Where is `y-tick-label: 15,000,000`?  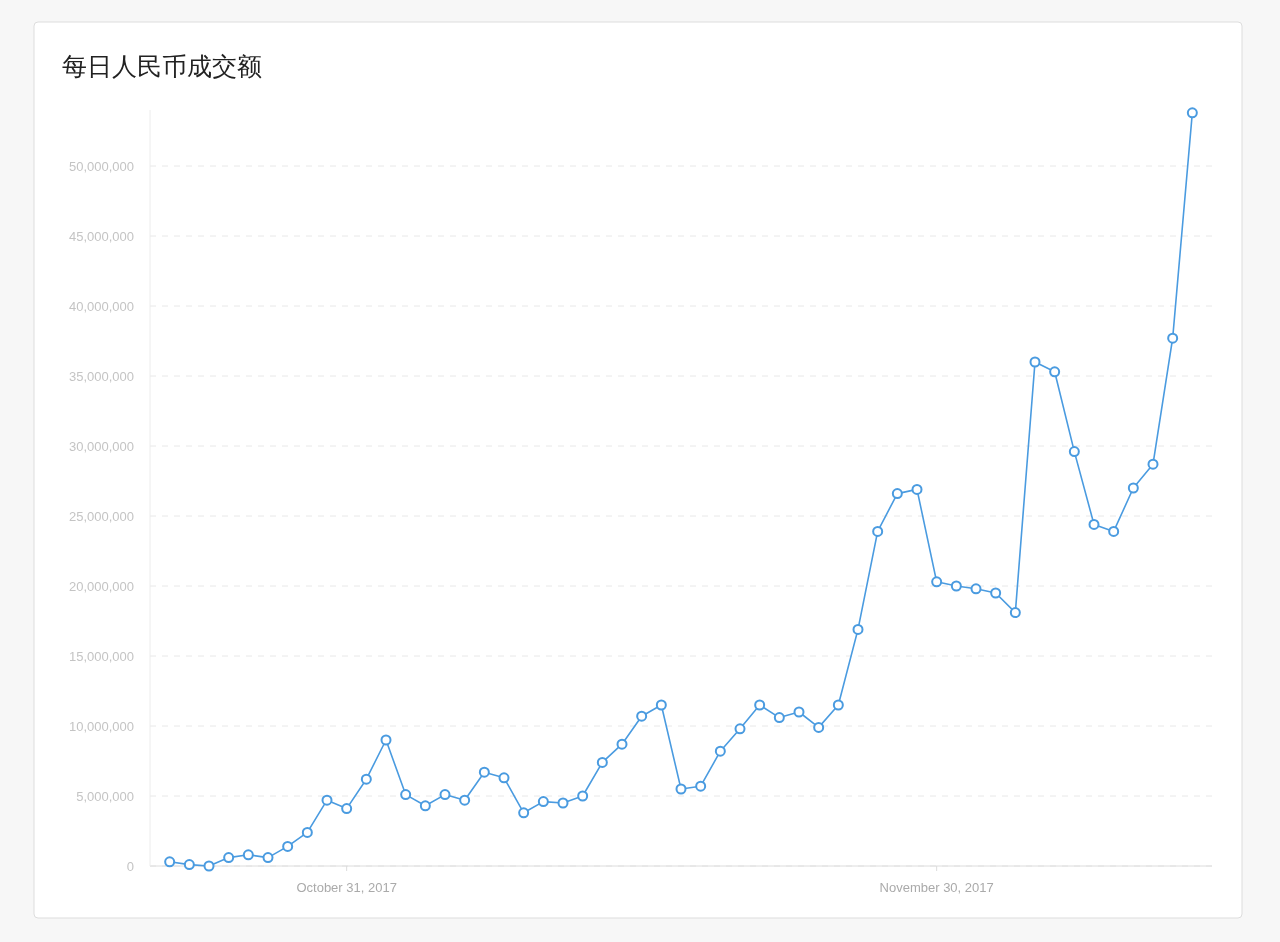
y-tick-label: 15,000,000 is located at coordinates (101, 656).